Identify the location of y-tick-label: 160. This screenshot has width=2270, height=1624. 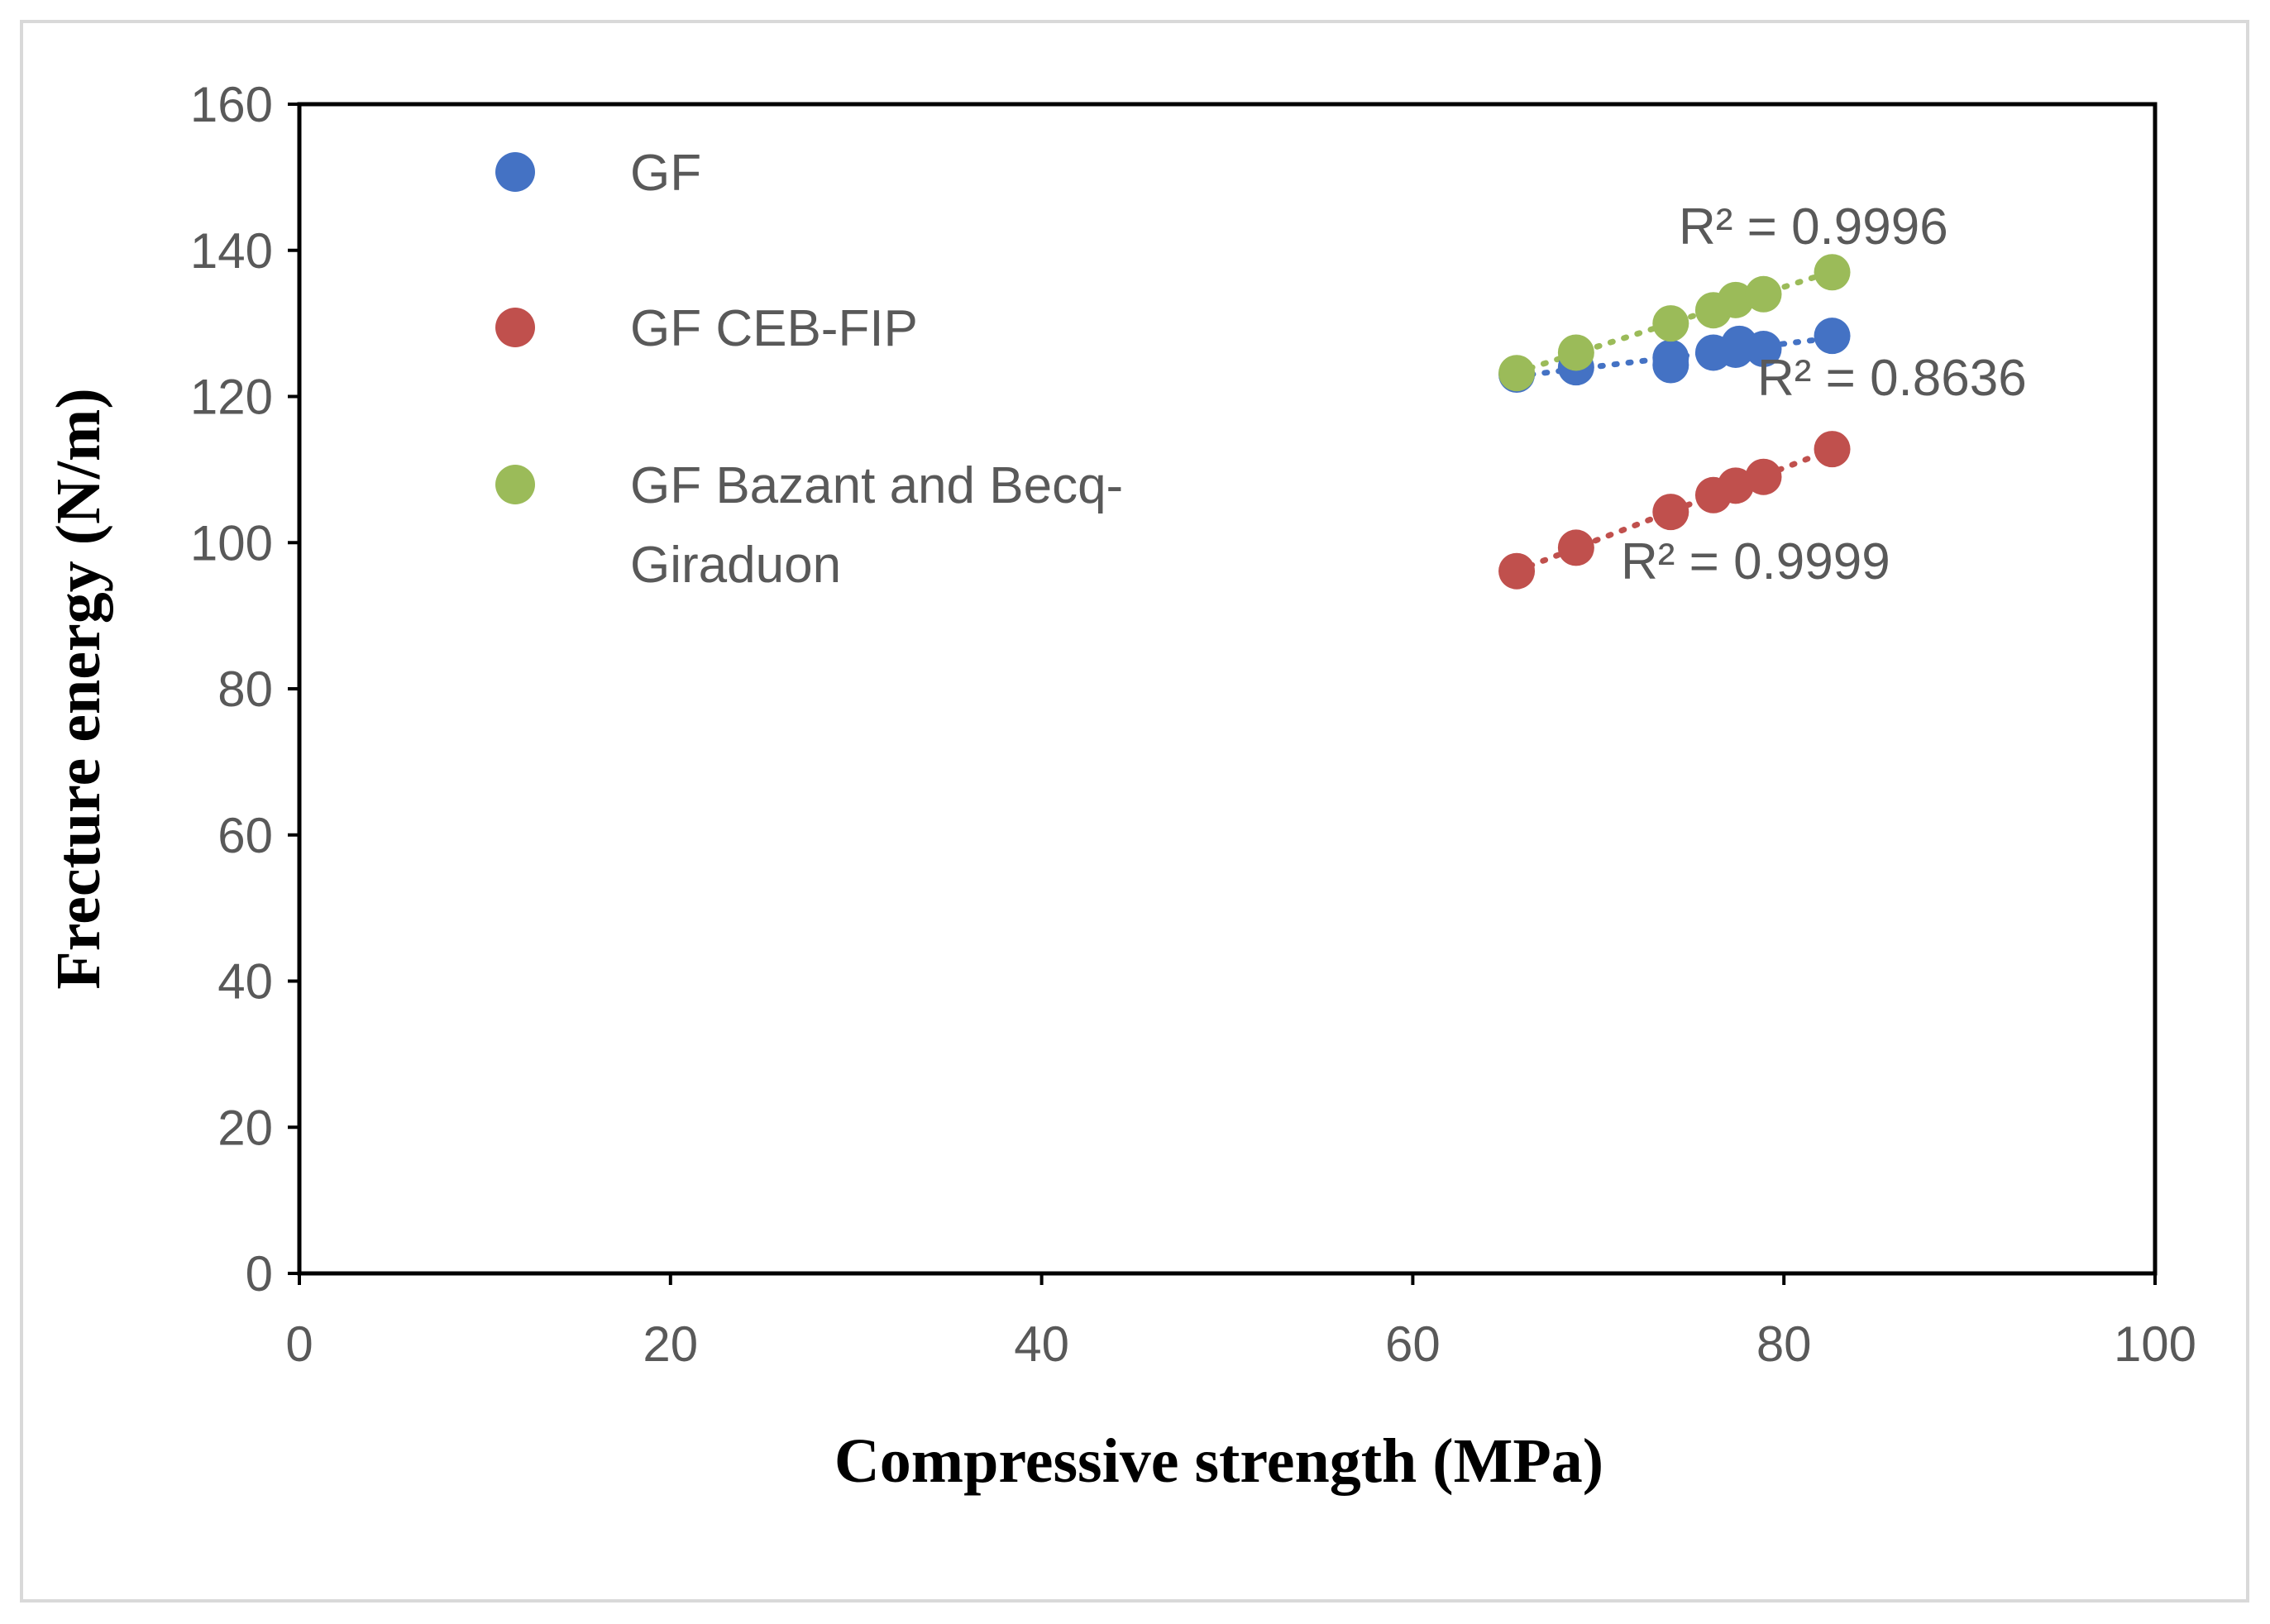
(231, 104).